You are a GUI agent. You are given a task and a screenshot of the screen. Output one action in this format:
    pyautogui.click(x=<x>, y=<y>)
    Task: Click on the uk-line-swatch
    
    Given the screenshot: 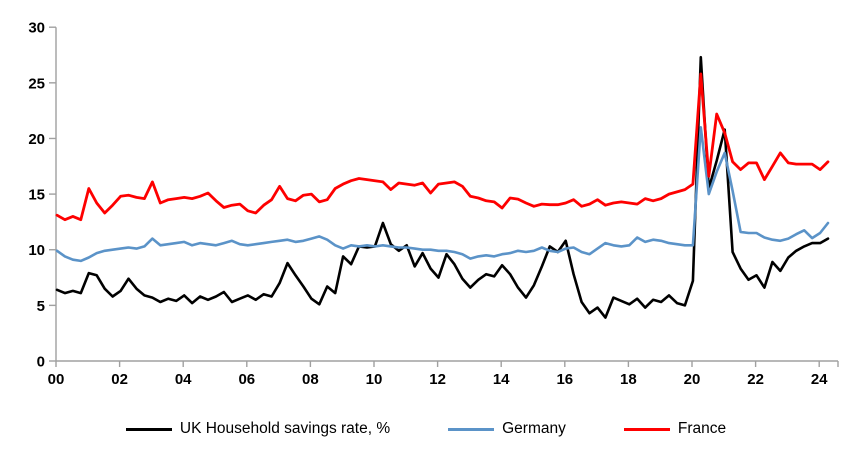 What is the action you would take?
    pyautogui.click(x=148, y=429)
    